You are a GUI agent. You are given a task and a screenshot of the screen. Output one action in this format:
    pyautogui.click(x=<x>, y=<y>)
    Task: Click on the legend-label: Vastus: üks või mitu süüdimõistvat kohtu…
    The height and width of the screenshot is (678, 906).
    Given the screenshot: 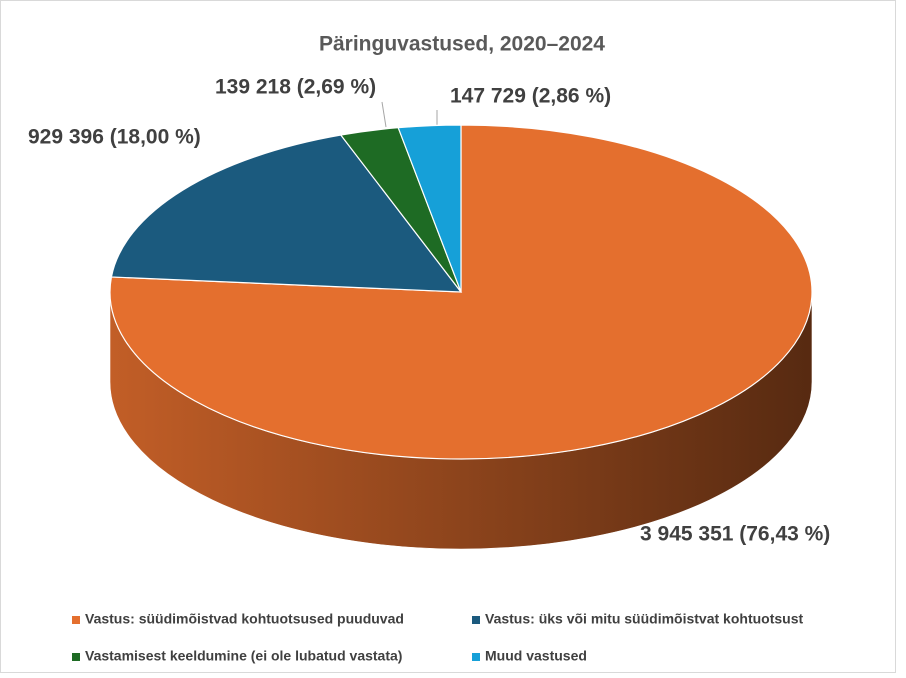 What is the action you would take?
    pyautogui.click(x=644, y=619)
    